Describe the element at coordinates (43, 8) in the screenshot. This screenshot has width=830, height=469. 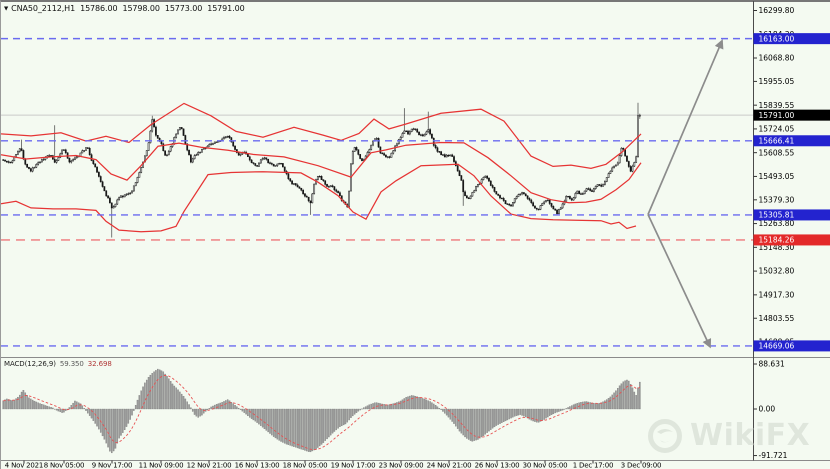
I see `symbol-timeframe: CNA50_2112,H1` at that location.